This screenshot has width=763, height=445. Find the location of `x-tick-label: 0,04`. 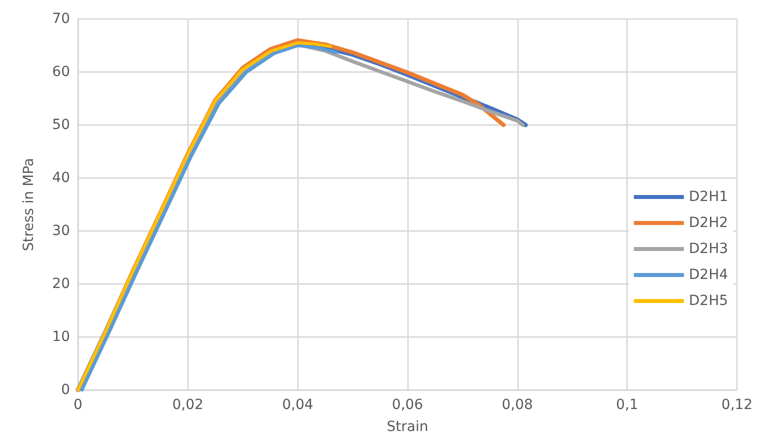

x-tick-label: 0,04 is located at coordinates (298, 405).